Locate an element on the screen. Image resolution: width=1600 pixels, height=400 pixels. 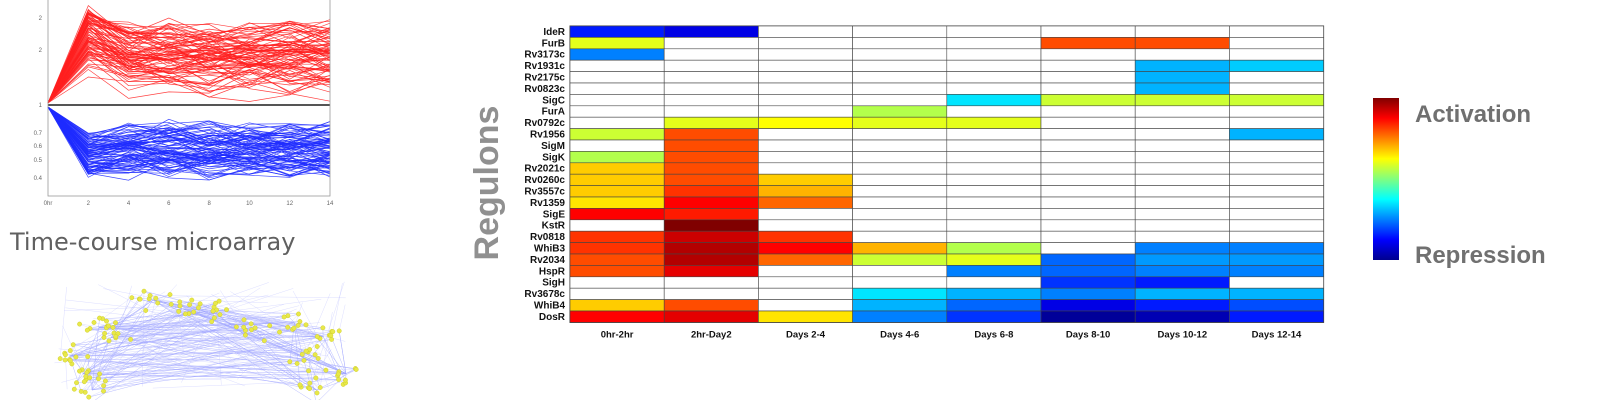
row-label: Rv0792c is located at coordinates (544, 123).